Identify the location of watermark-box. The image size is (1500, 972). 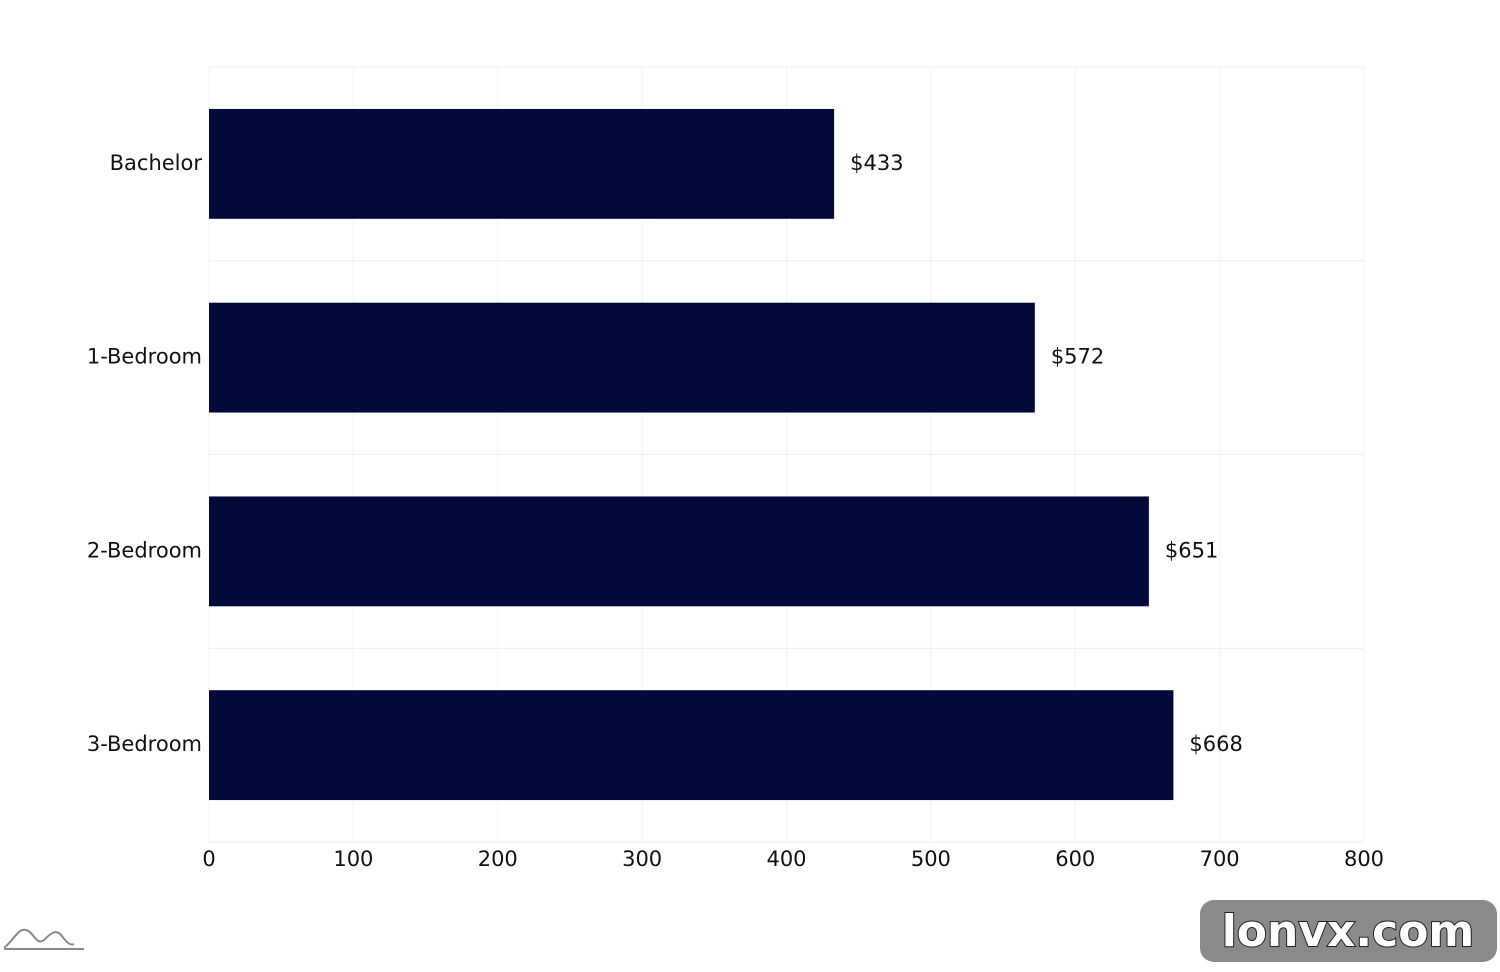
(1348, 931).